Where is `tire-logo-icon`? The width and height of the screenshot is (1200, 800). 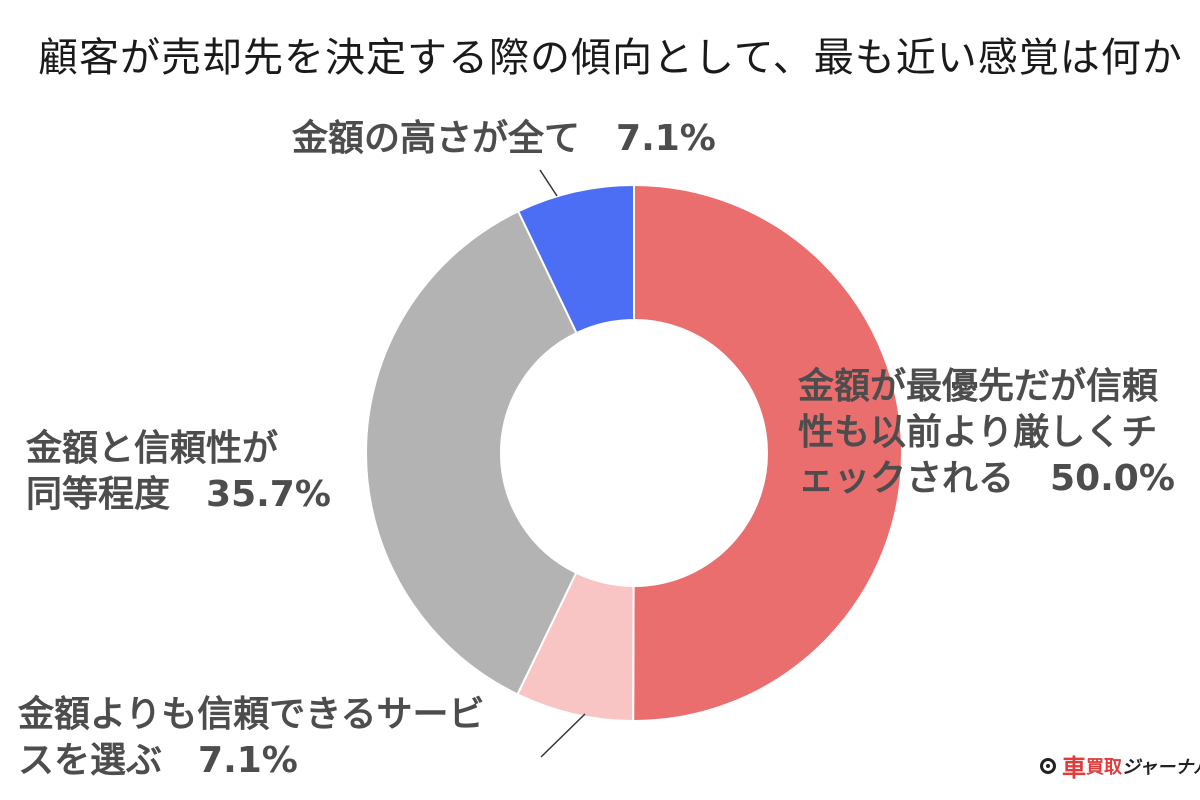
tire-logo-icon is located at coordinates (1048, 765).